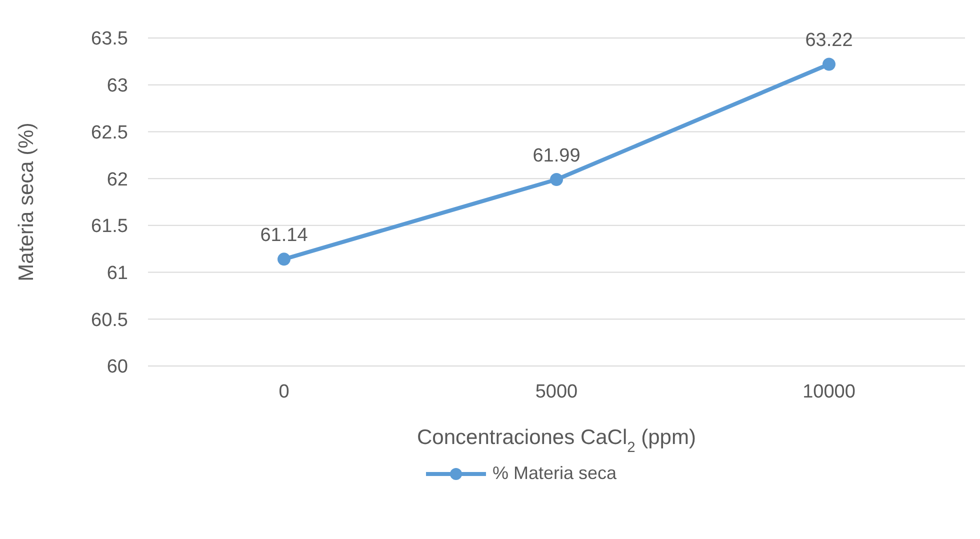 The height and width of the screenshot is (539, 980). I want to click on legend-label: % Materia seca, so click(554, 473).